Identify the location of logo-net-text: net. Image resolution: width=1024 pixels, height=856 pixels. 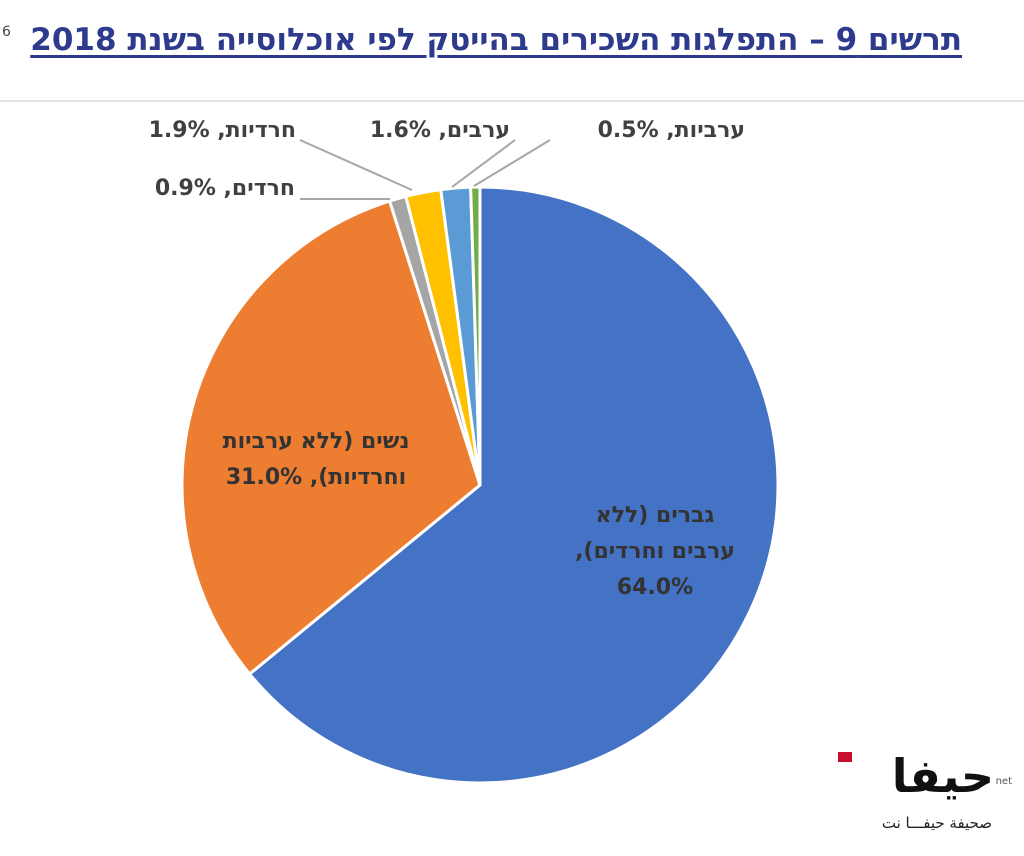
(1003, 781).